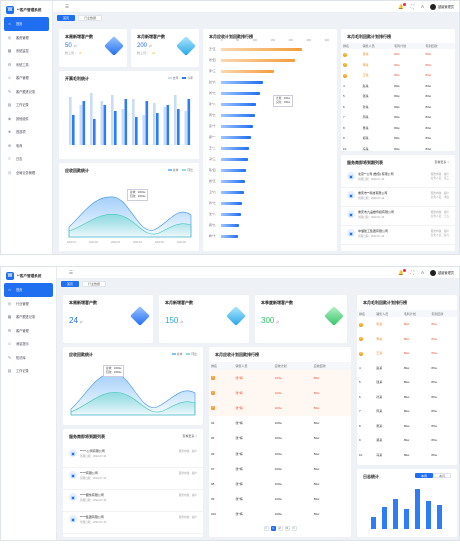 This screenshot has width=460, height=545. Describe the element at coordinates (280, 393) in the screenshot. I see `plan-row: 2 张*梅 100w 80w` at that location.